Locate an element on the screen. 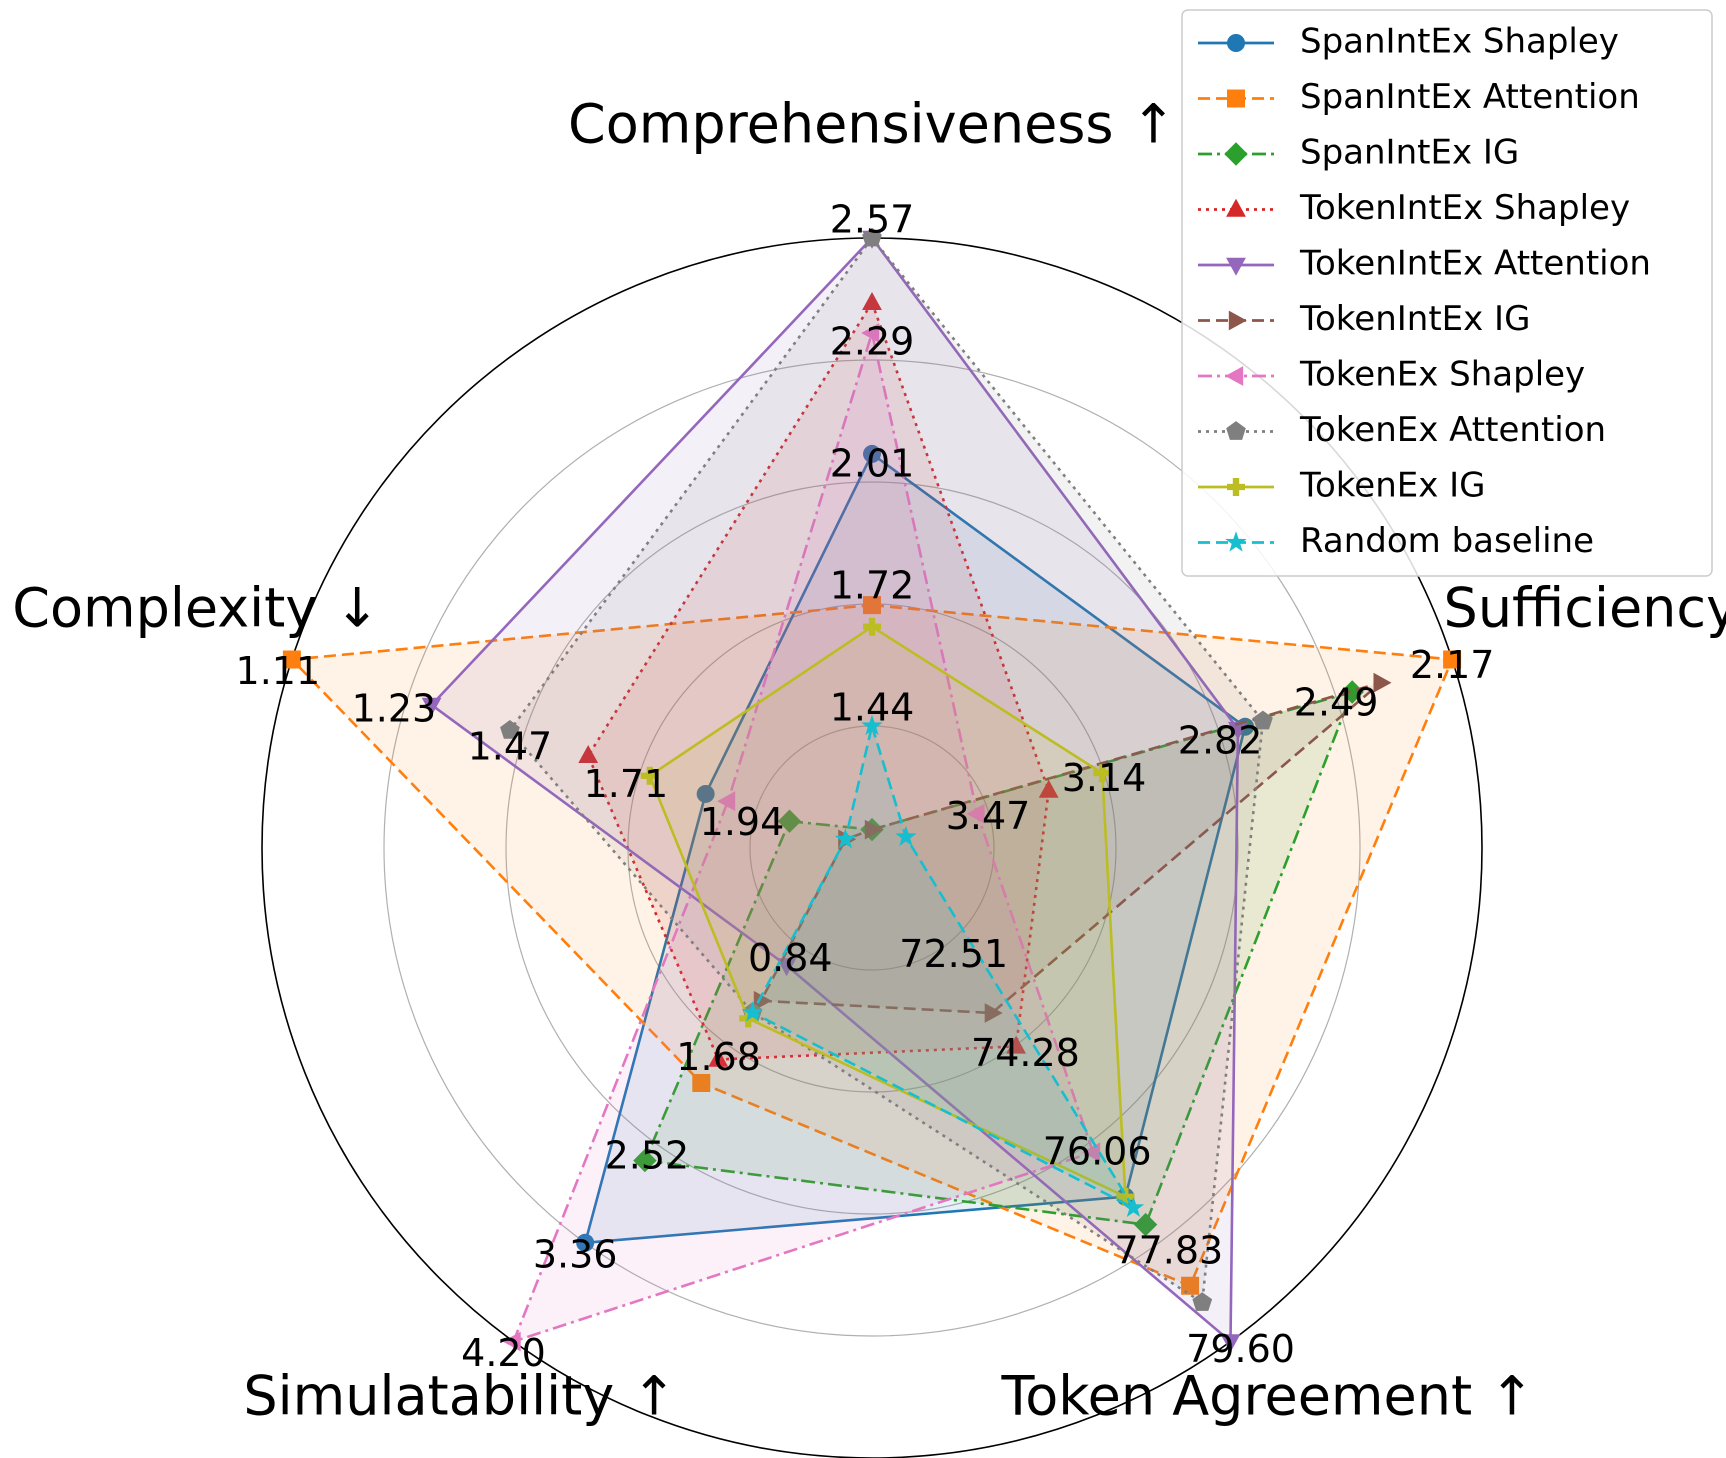 This screenshot has height=1458, width=1726. tick-label: 1.68 is located at coordinates (718, 1057).